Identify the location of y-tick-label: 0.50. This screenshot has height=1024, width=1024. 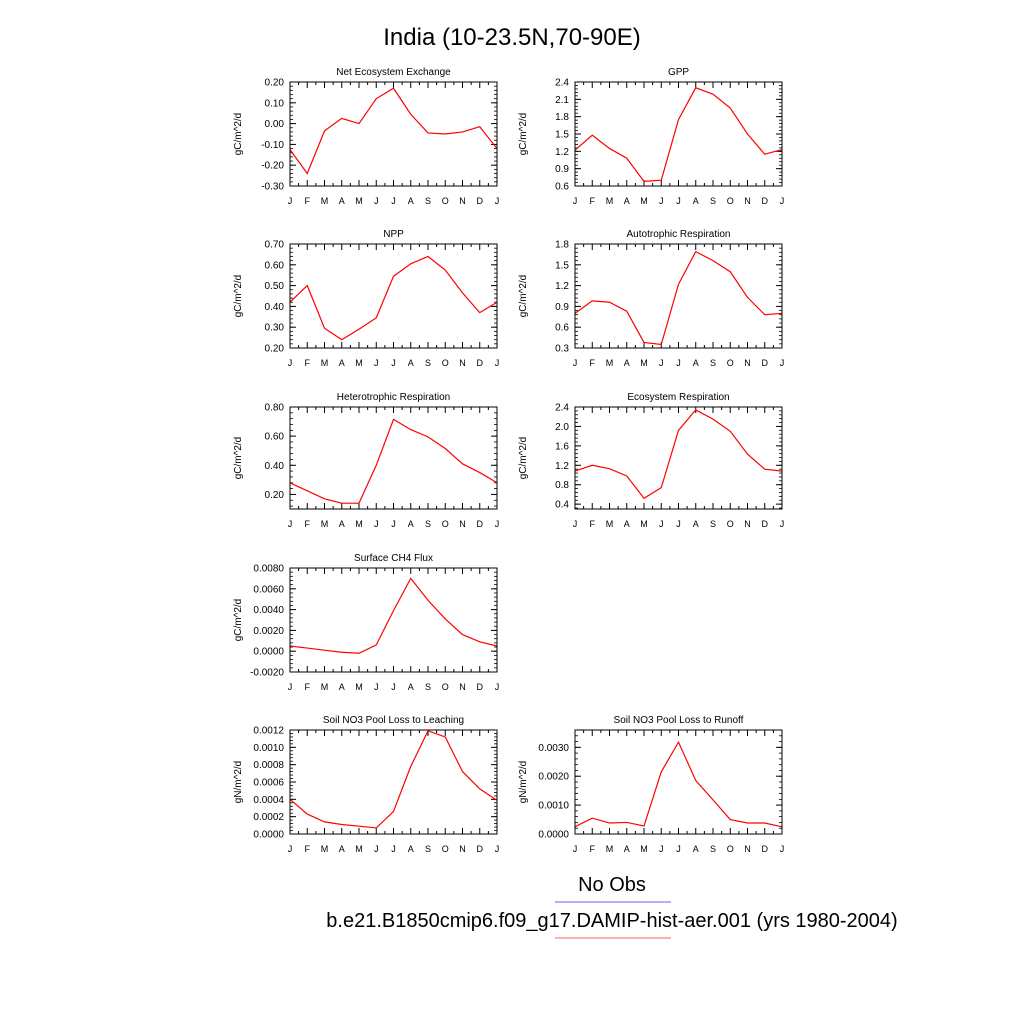
(275, 286).